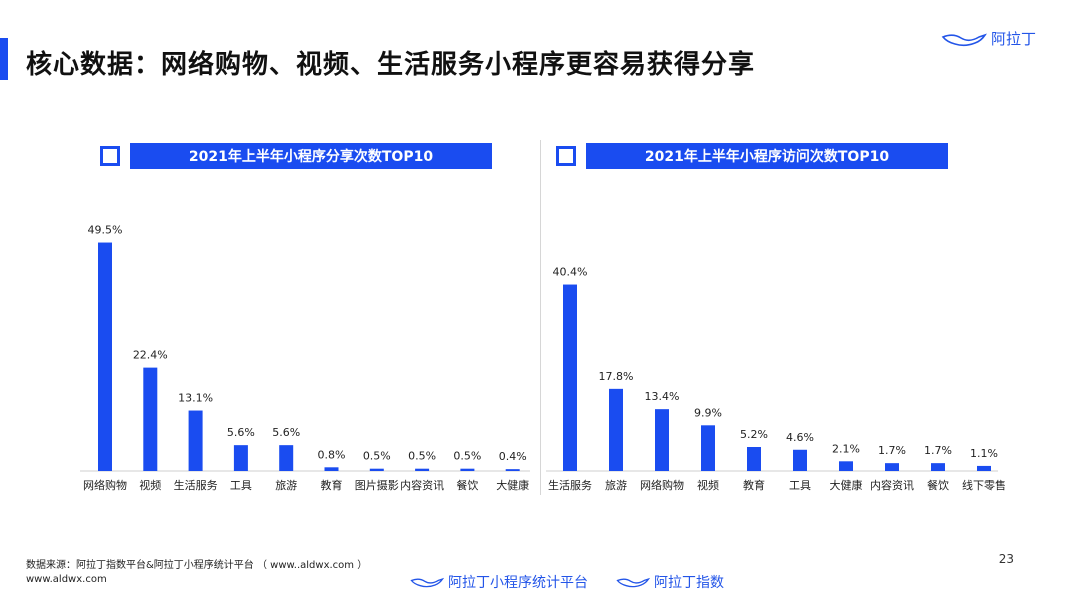 This screenshot has height=608, width=1080. Describe the element at coordinates (984, 485) in the screenshot. I see `category-label: 线下零售` at that location.